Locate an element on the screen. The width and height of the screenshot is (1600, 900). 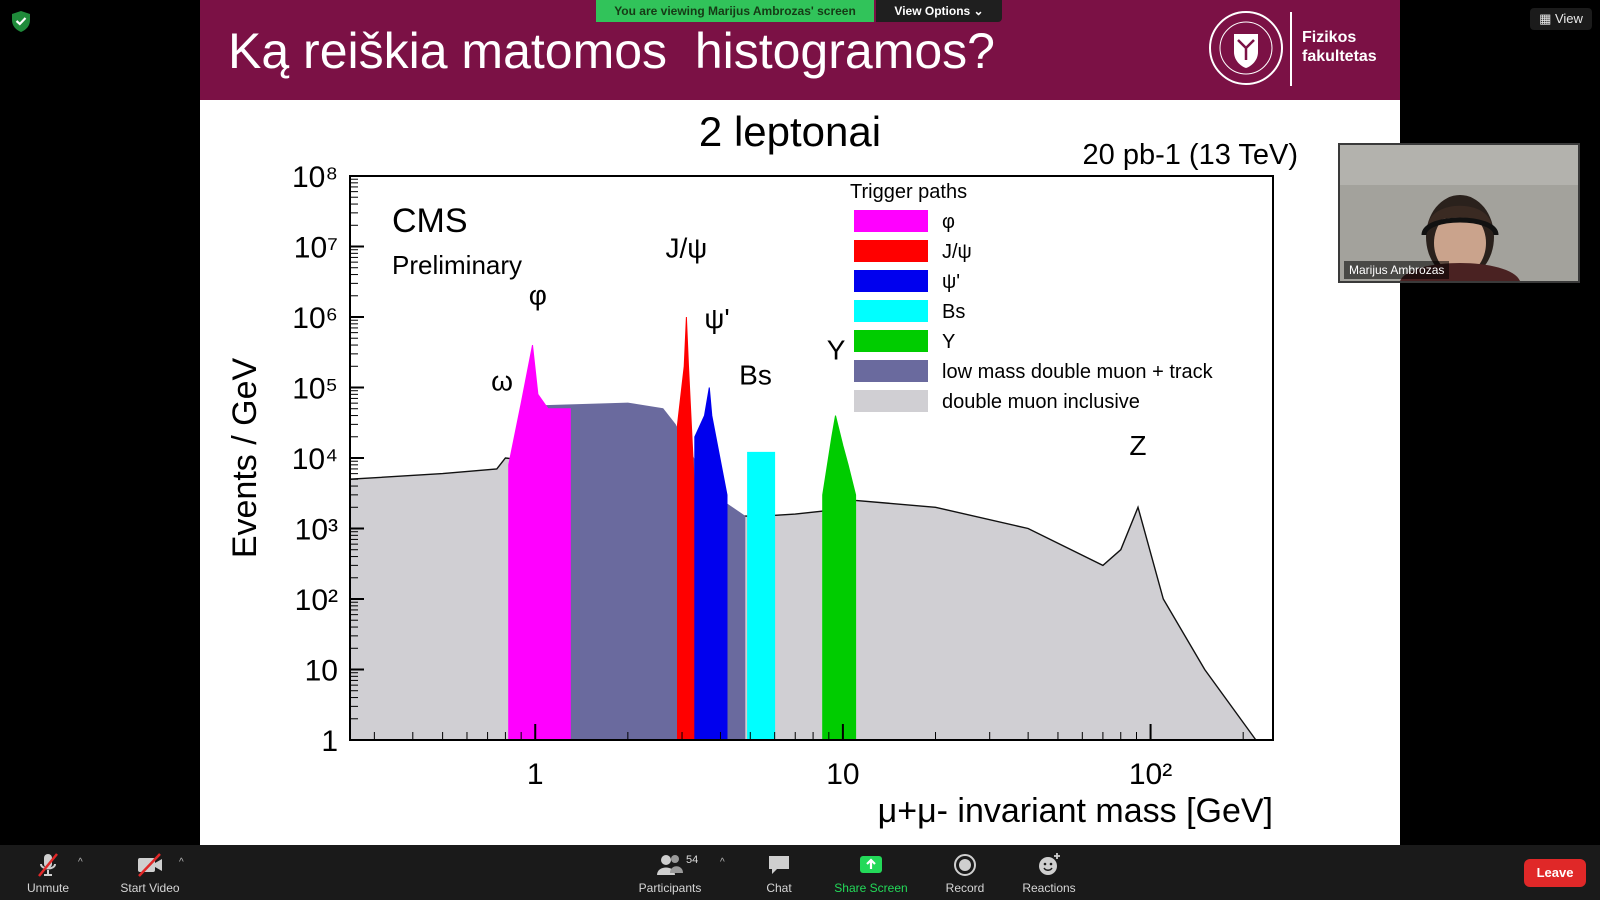
security-shield-icon is located at coordinates (21, 21).